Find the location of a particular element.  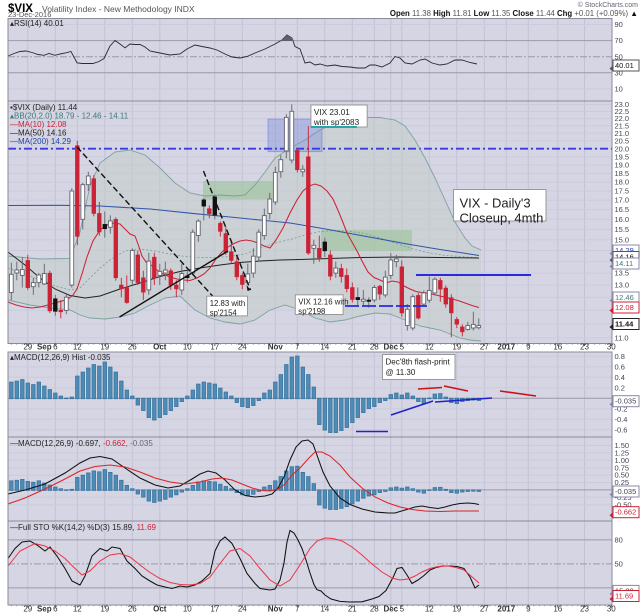

svg-text: Oct is located at coordinates (160, 609).